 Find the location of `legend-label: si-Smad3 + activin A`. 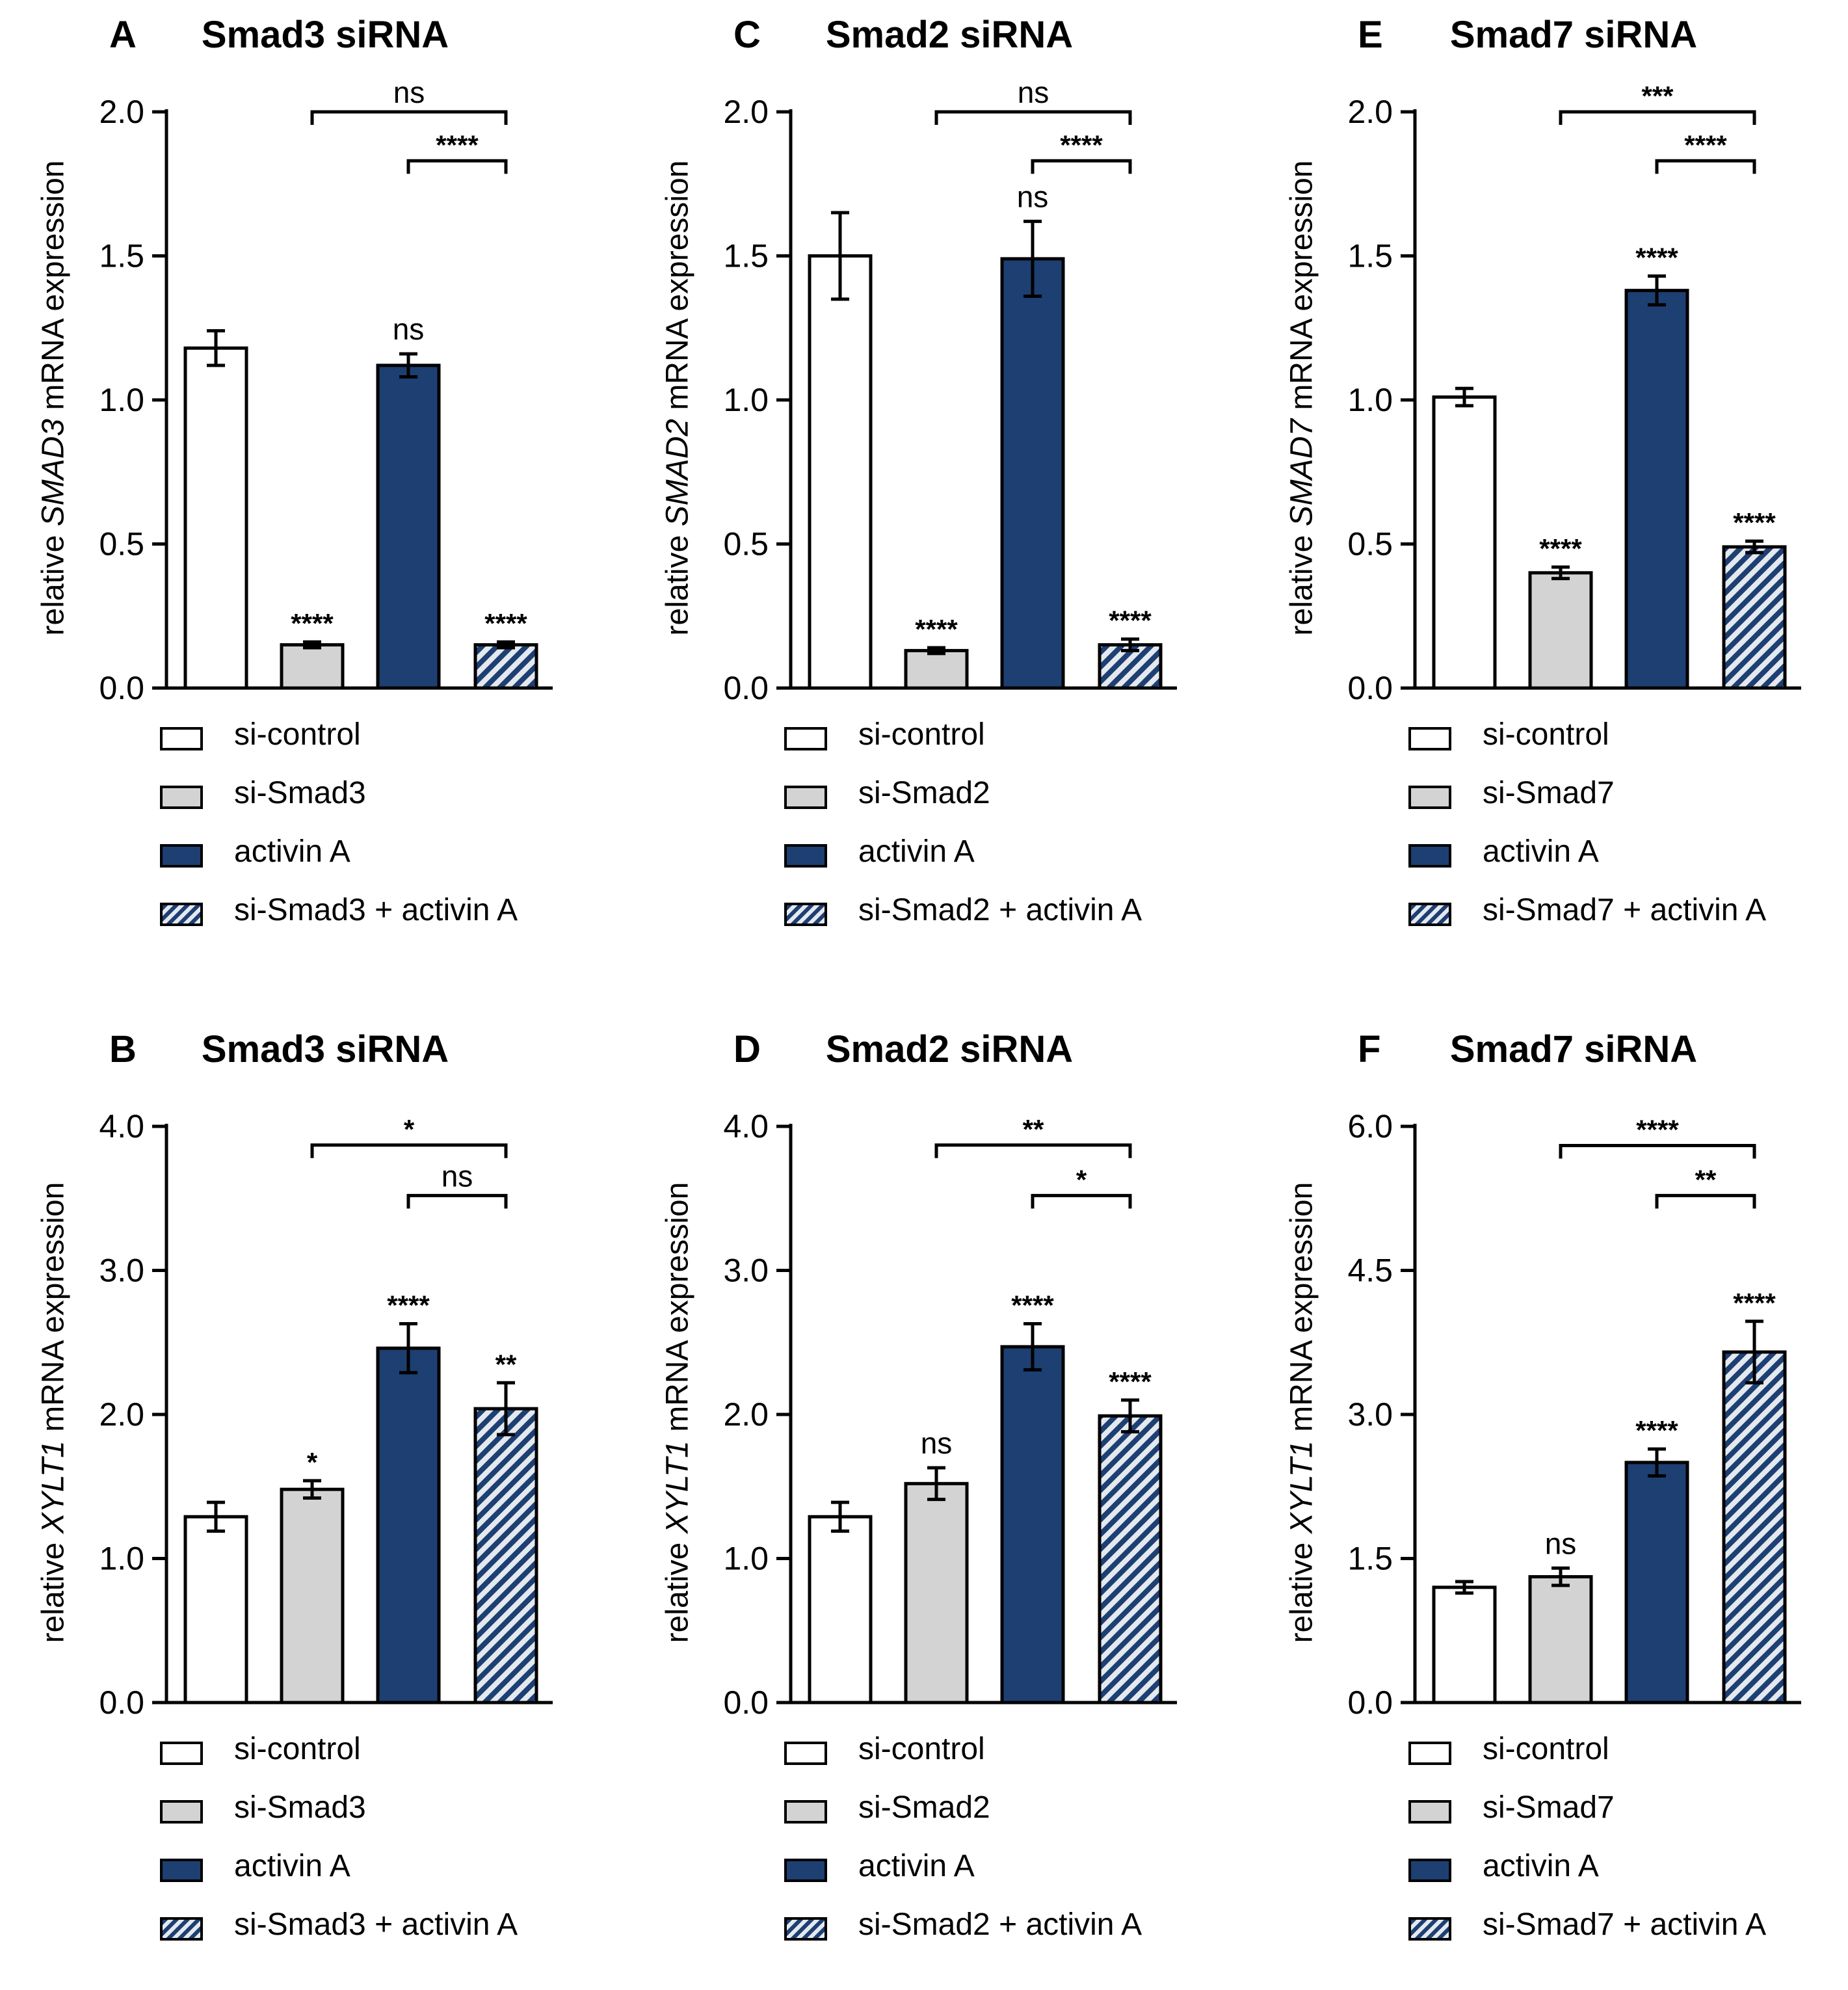

legend-label: si-Smad3 + activin A is located at coordinates (376, 910).